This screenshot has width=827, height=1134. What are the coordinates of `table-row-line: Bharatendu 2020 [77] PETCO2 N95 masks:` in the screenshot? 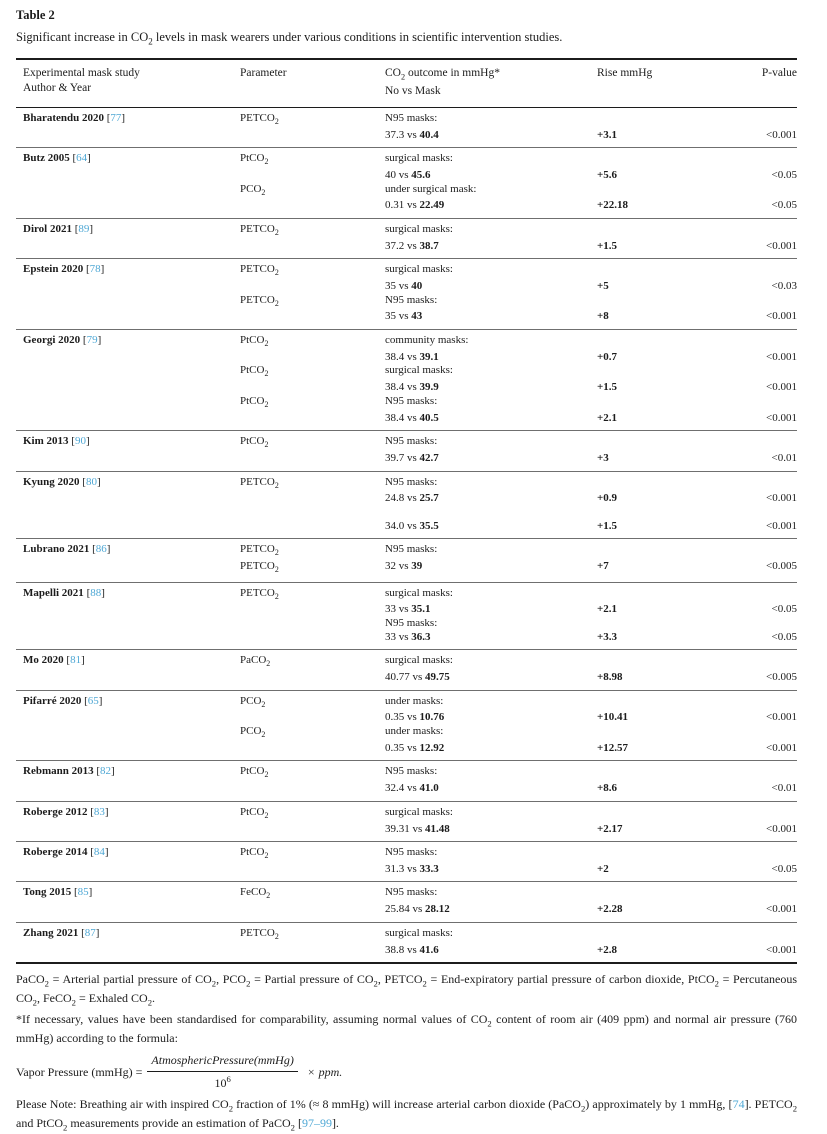 It's located at (406, 120).